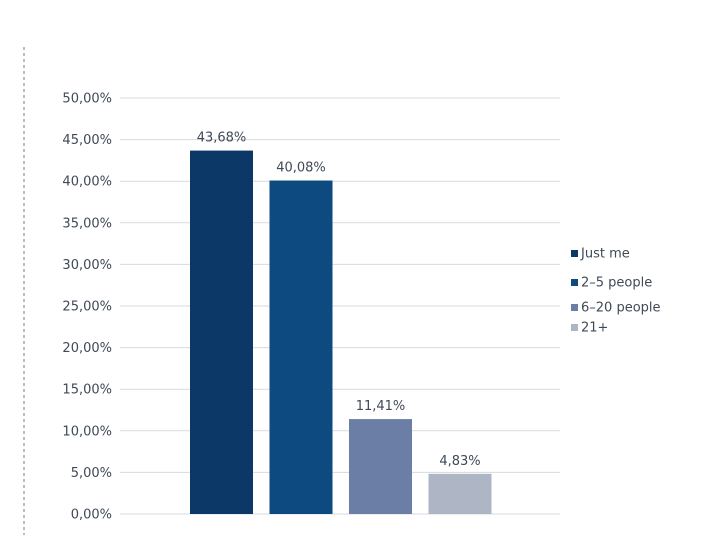 Image resolution: width=701 pixels, height=552 pixels. I want to click on bar-value-label: 40,08%, so click(301, 168).